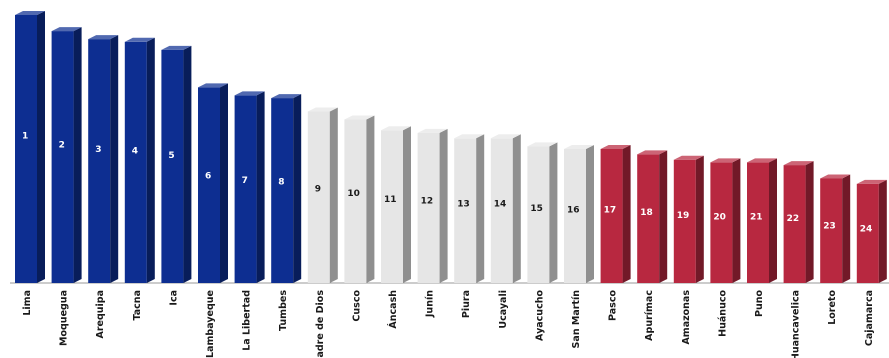 The height and width of the screenshot is (358, 889). Describe the element at coordinates (613, 305) in the screenshot. I see `category-label-17: Pasco` at that location.